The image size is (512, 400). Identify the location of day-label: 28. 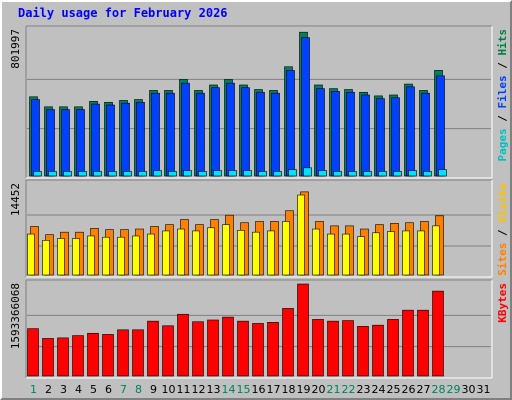
(439, 389).